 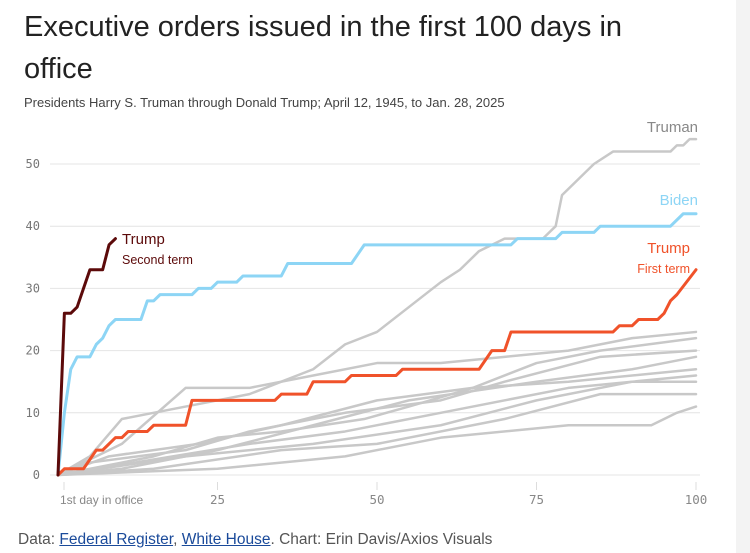 I want to click on x-tick-label: 50, so click(x=376, y=499).